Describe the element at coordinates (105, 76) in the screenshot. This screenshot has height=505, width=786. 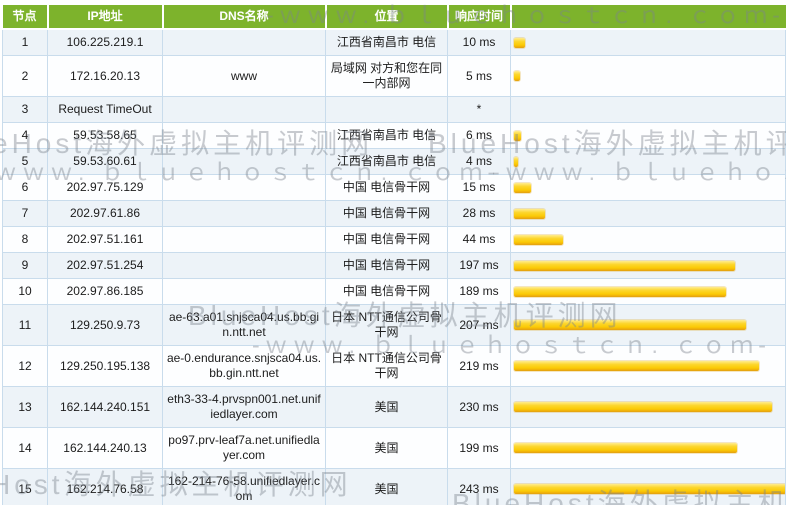
I see `ip-cell: 172.16.20.13` at that location.